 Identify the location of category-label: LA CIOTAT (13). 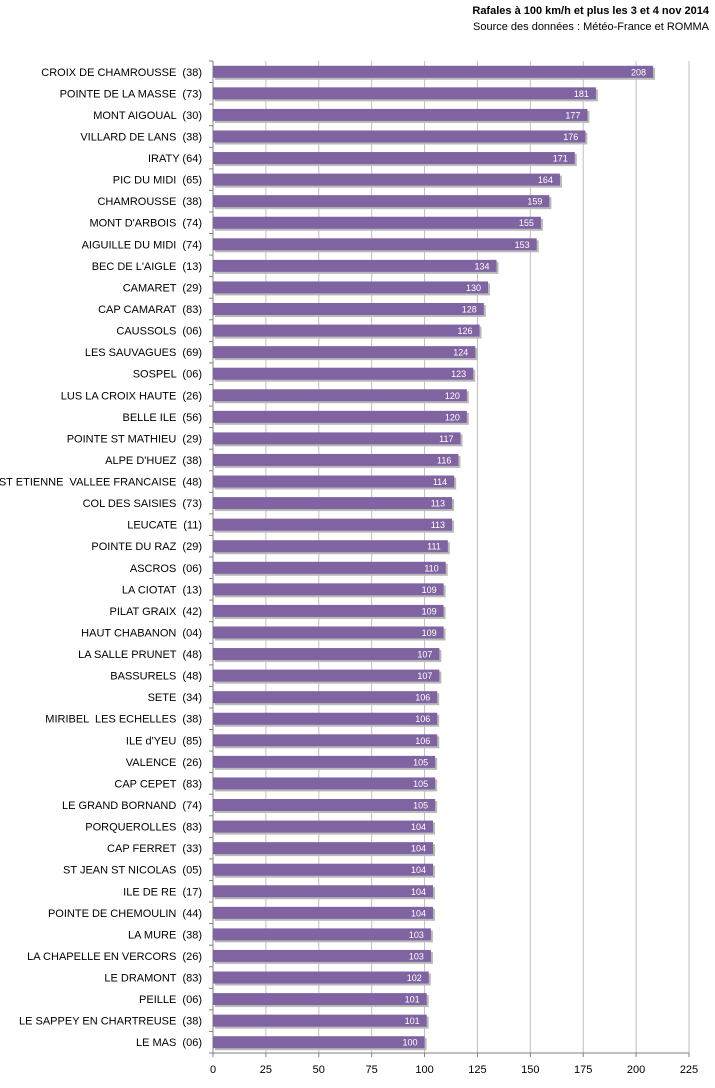
(162, 590).